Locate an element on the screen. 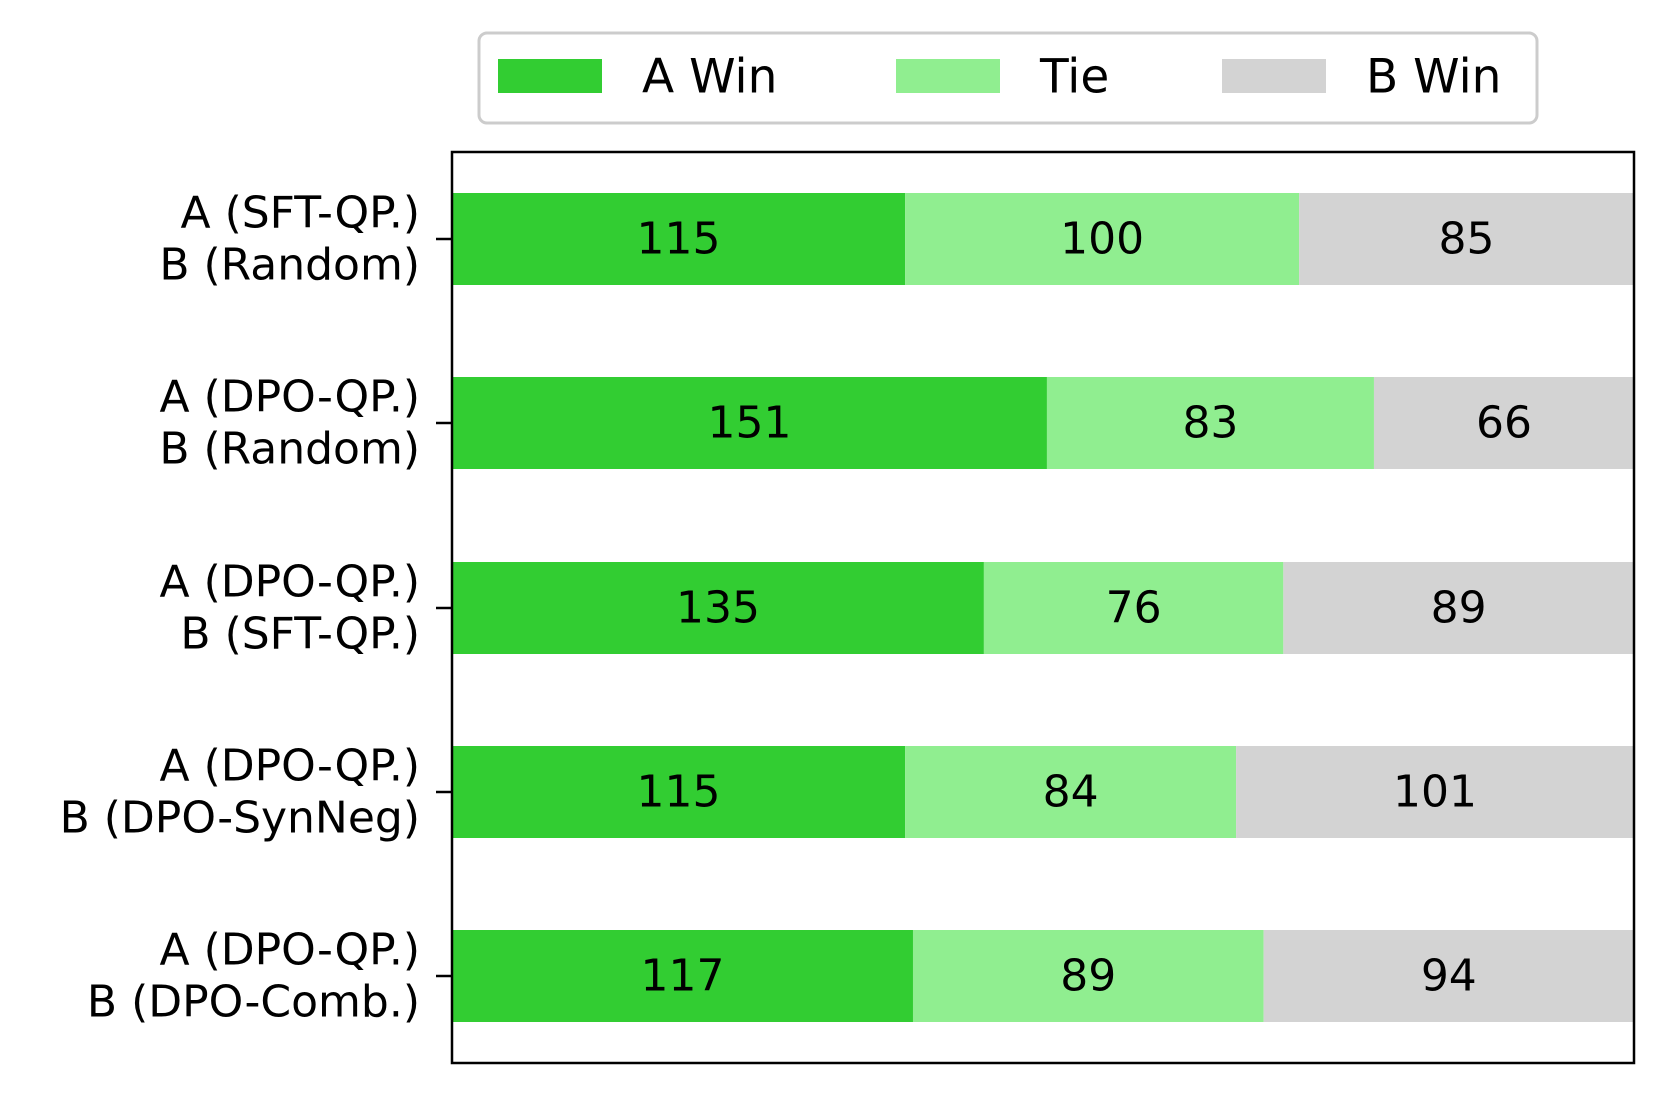 Image resolution: width=1663 pixels, height=1099 pixels. bar-value-label: 83 is located at coordinates (1210, 423).